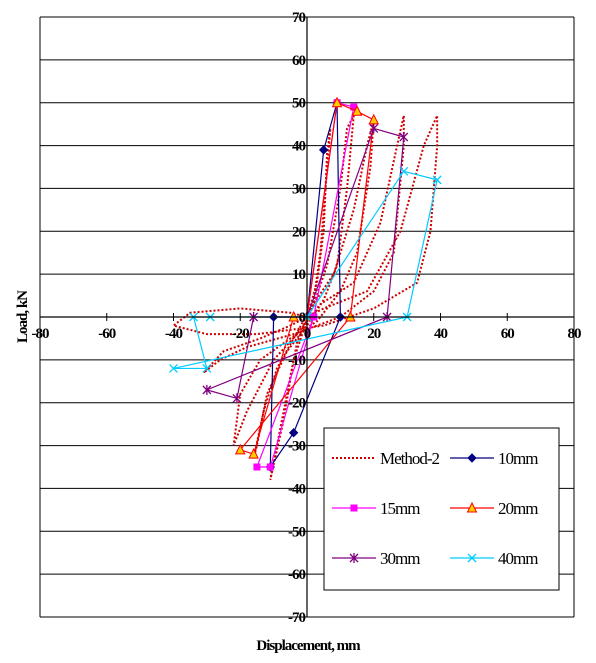 The height and width of the screenshot is (663, 596). Describe the element at coordinates (374, 334) in the screenshot. I see `x-tick-label: 20` at that location.